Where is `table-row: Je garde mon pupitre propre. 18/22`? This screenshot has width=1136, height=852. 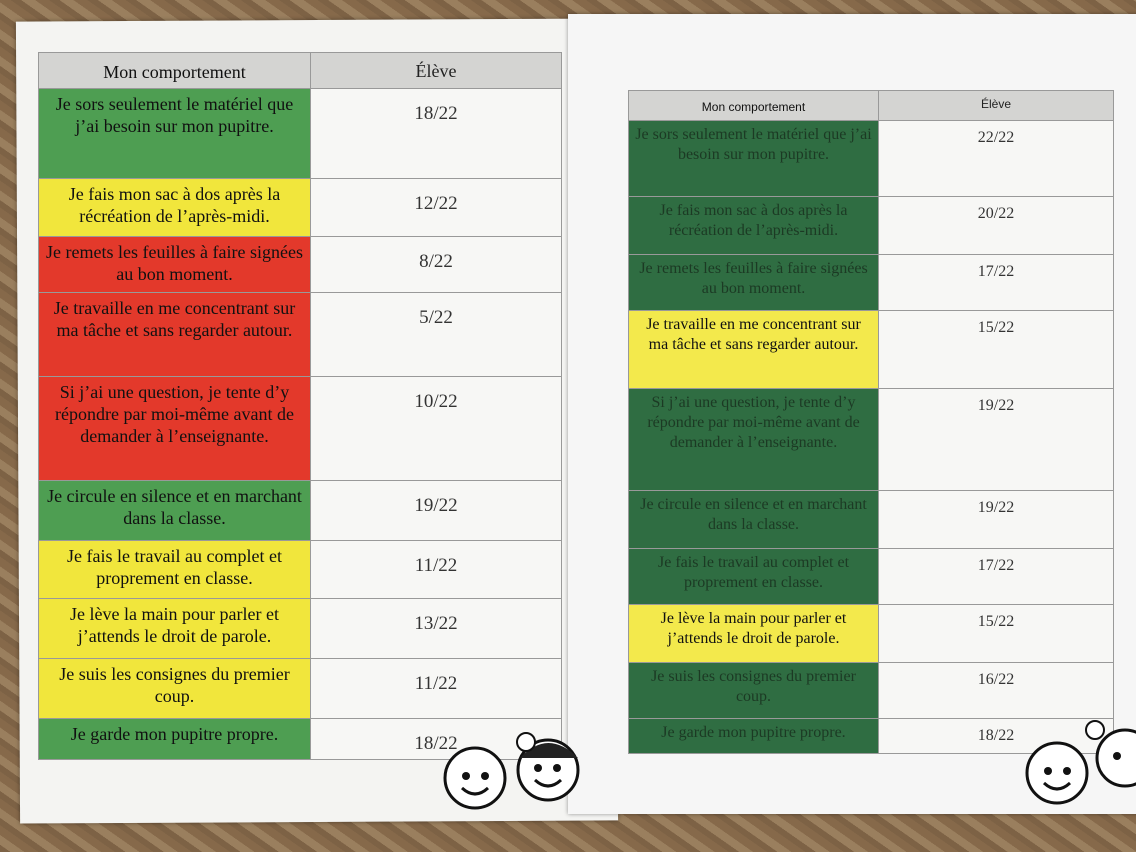
table-row: Je garde mon pupitre propre. 18/22 is located at coordinates (871, 736).